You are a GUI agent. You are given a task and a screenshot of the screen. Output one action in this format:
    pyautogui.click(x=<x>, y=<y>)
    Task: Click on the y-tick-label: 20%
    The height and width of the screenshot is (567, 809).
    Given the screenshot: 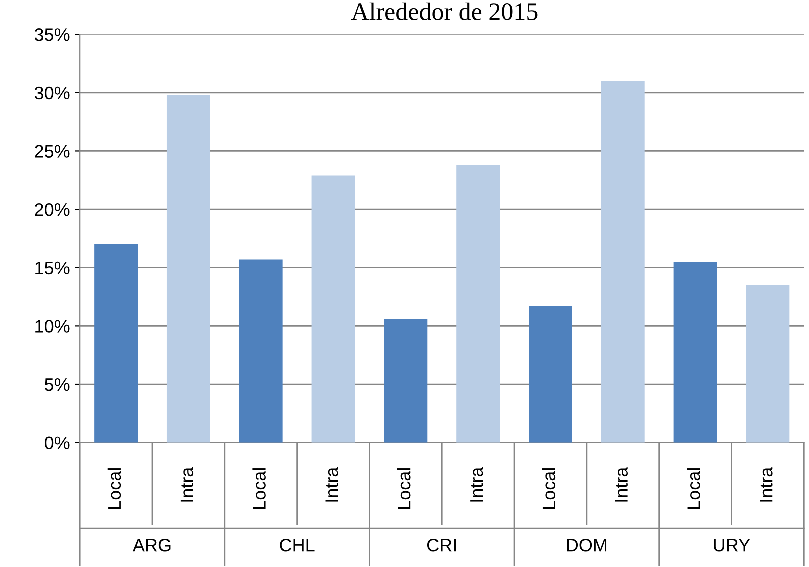 What is the action you would take?
    pyautogui.click(x=52, y=209)
    